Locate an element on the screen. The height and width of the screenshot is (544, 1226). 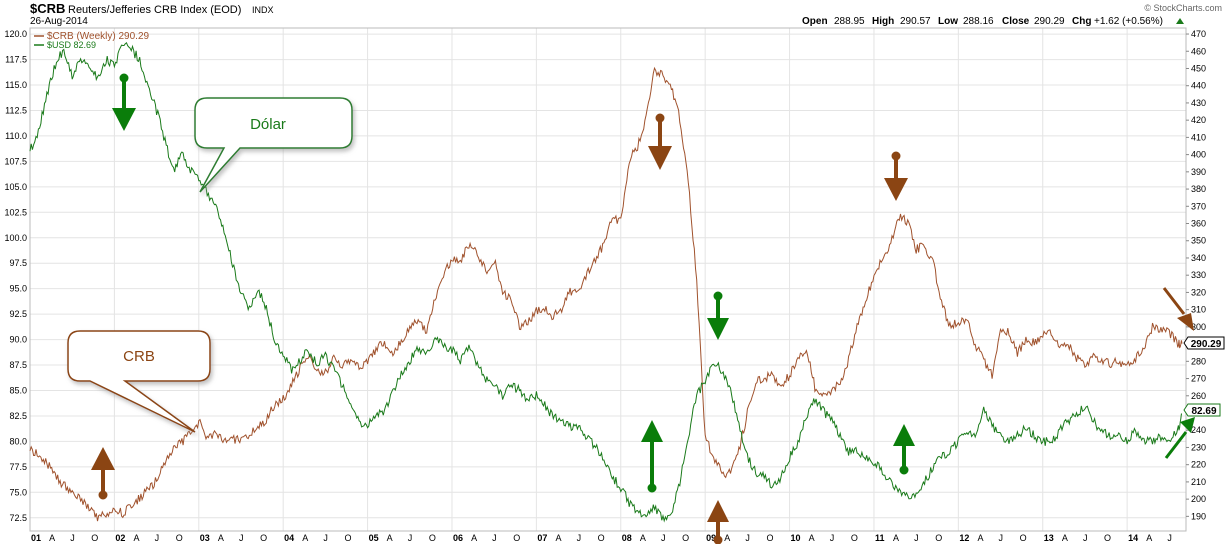
x-tick-label: 05 is located at coordinates (374, 538).